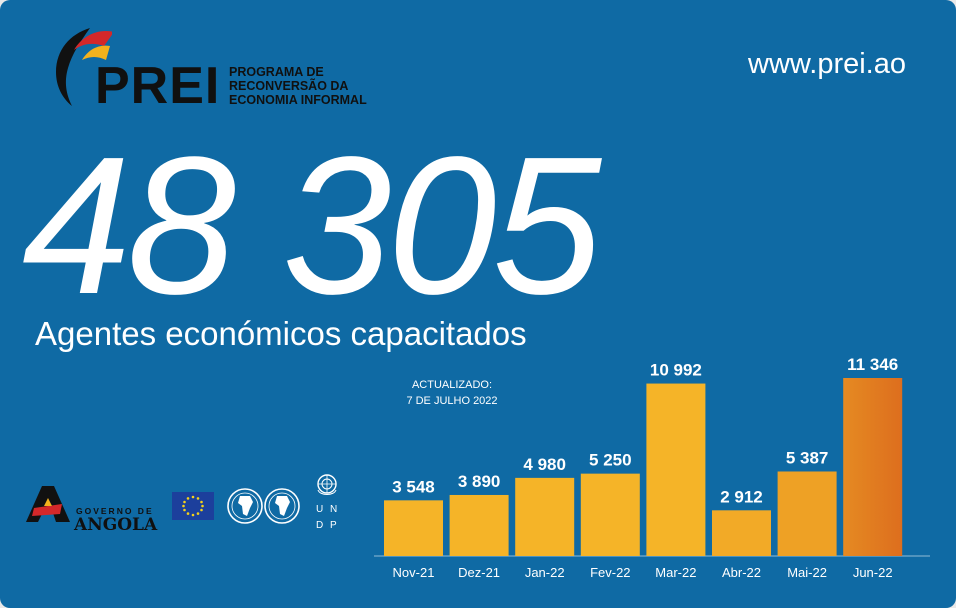 This screenshot has height=608, width=956. I want to click on prei-swoosh-icon, so click(84, 67).